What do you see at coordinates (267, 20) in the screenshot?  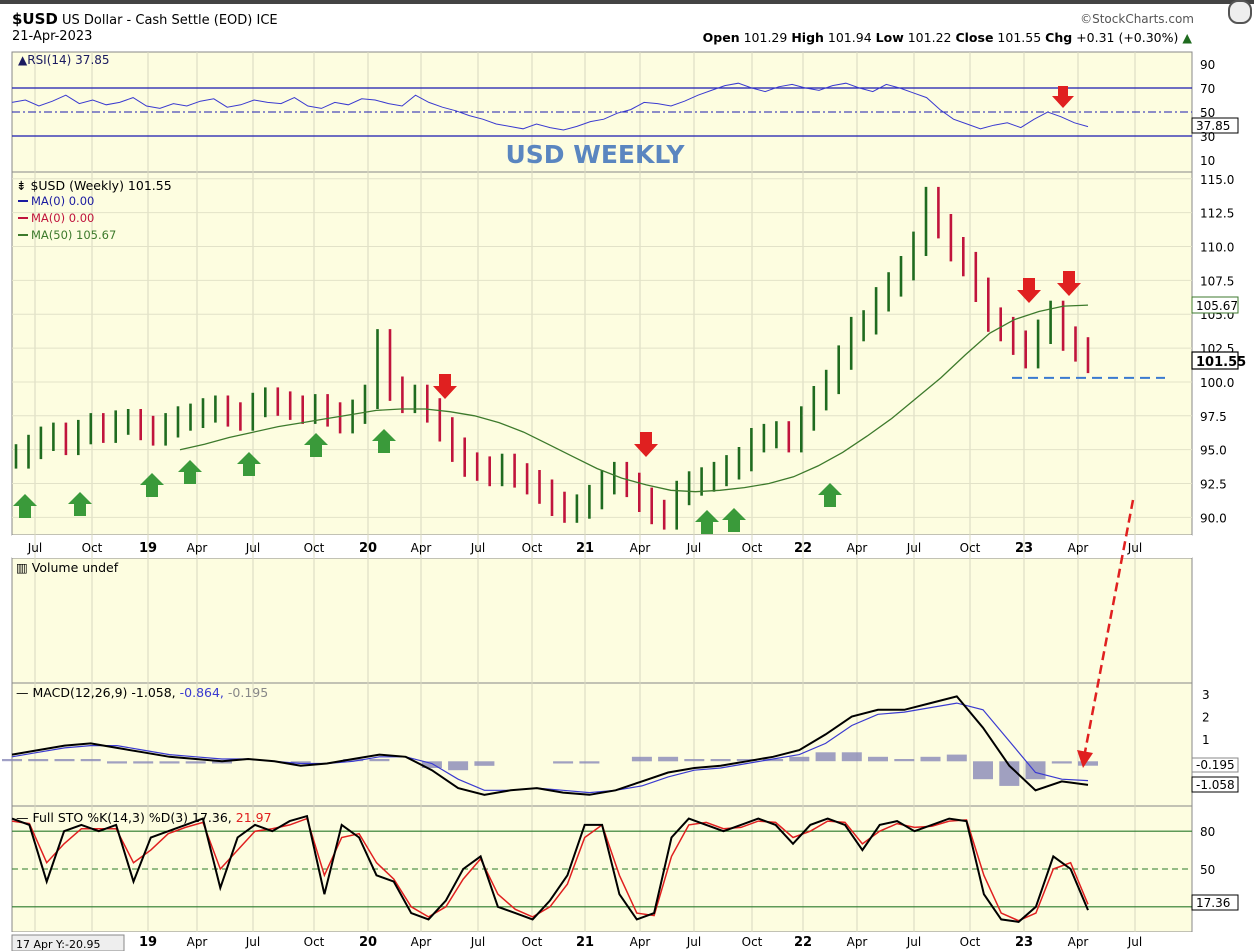 I see `exchange: ICE` at bounding box center [267, 20].